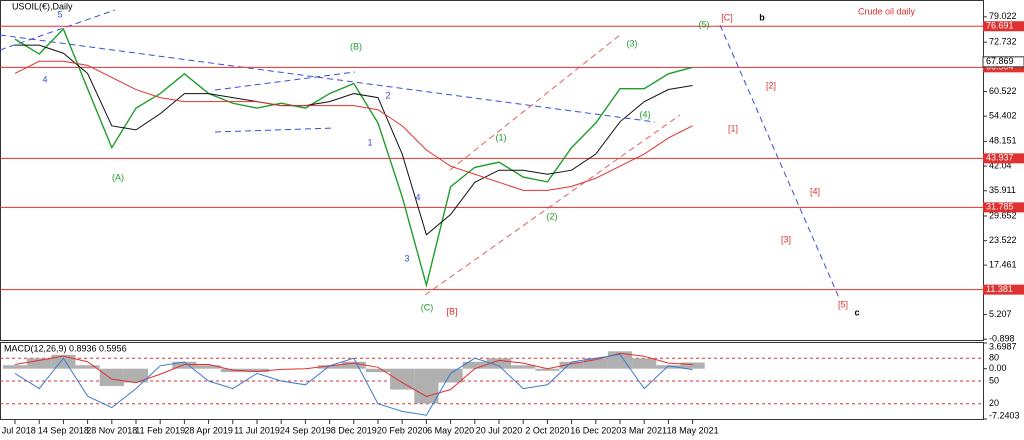 This screenshot has height=440, width=1024. I want to click on wave-label: 1, so click(369, 142).